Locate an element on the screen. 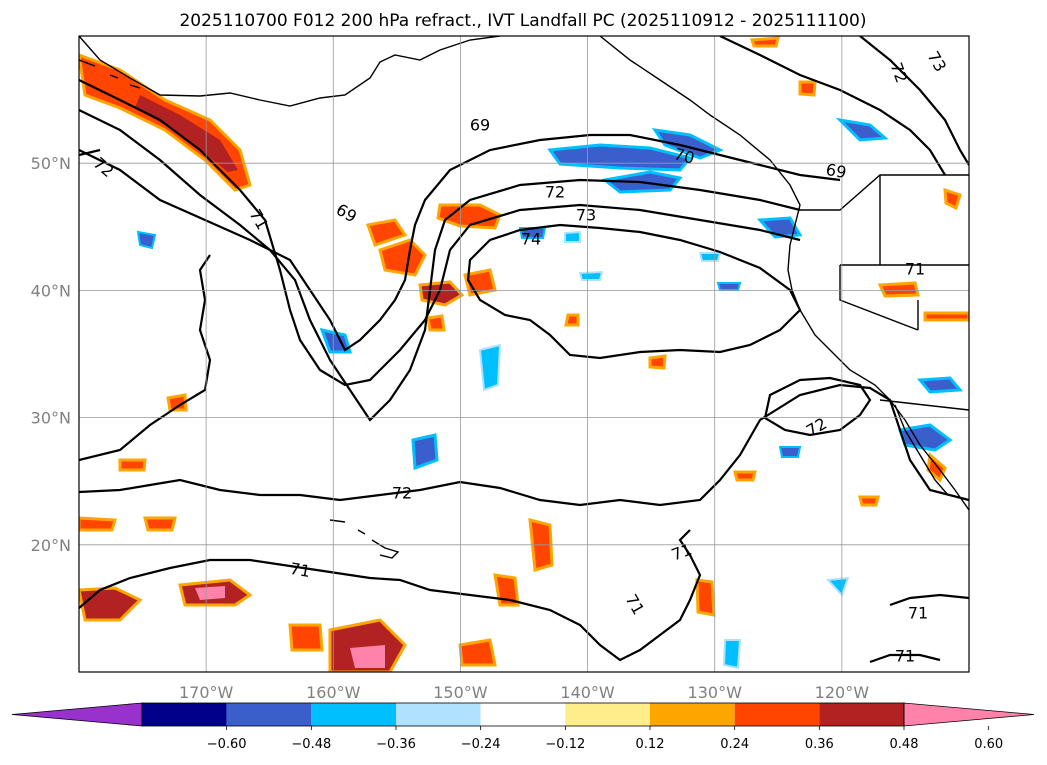 The width and height of the screenshot is (1047, 765). colorbar-tick-label: 0.36 is located at coordinates (819, 744).